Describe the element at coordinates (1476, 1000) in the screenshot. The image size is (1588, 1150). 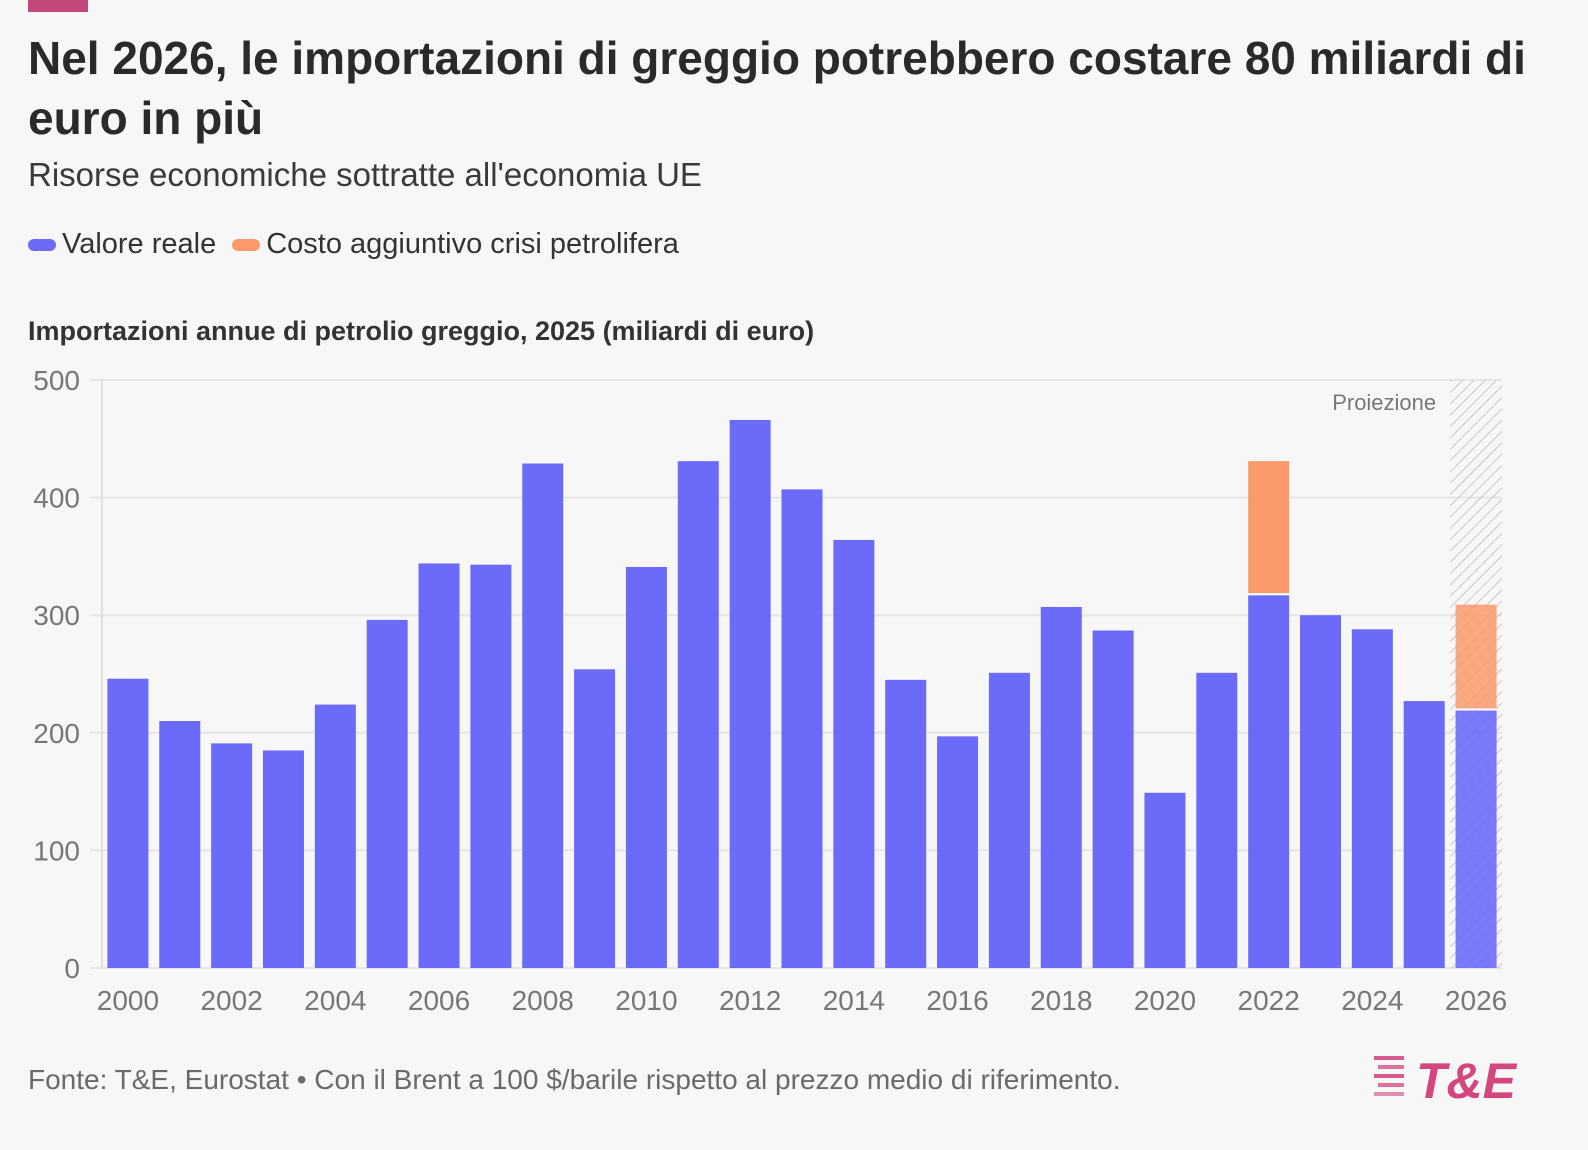
I see `x-tick-label: 2026` at that location.